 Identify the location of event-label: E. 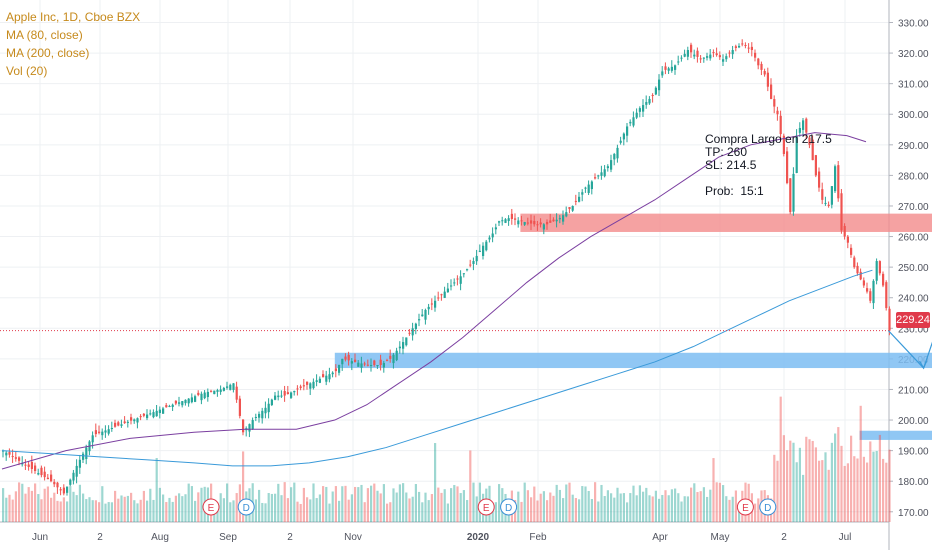
(211, 508).